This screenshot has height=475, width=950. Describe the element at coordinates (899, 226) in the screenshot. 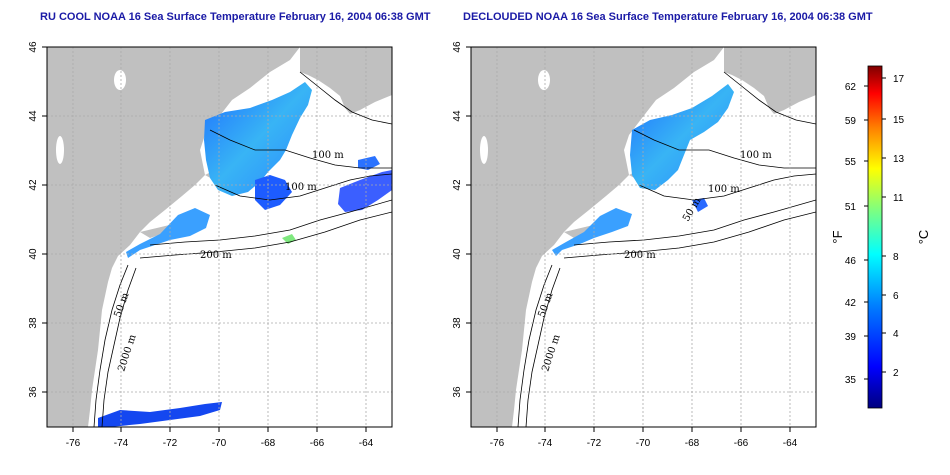

I see `celsius-tick-labels: 17 15 13 11 8 6 4 2` at that location.